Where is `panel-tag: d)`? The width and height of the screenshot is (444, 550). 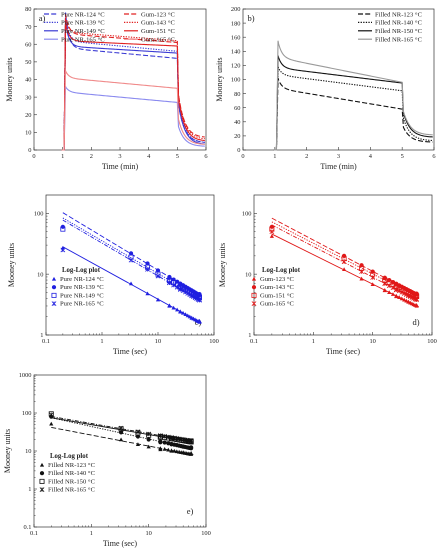
panel-tag: d) is located at coordinates (415, 322).